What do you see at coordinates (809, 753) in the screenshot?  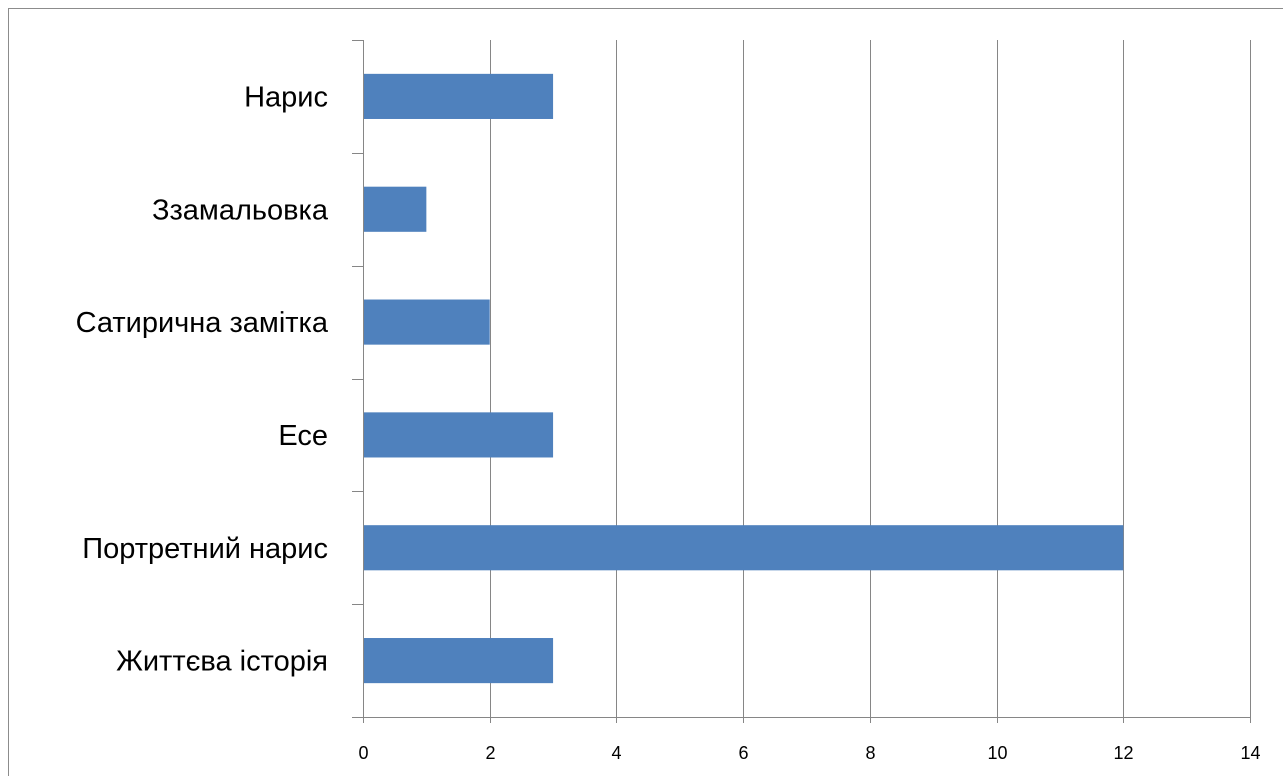 I see `x-tick-labels: 0 2 4 6 8 10 12 14` at bounding box center [809, 753].